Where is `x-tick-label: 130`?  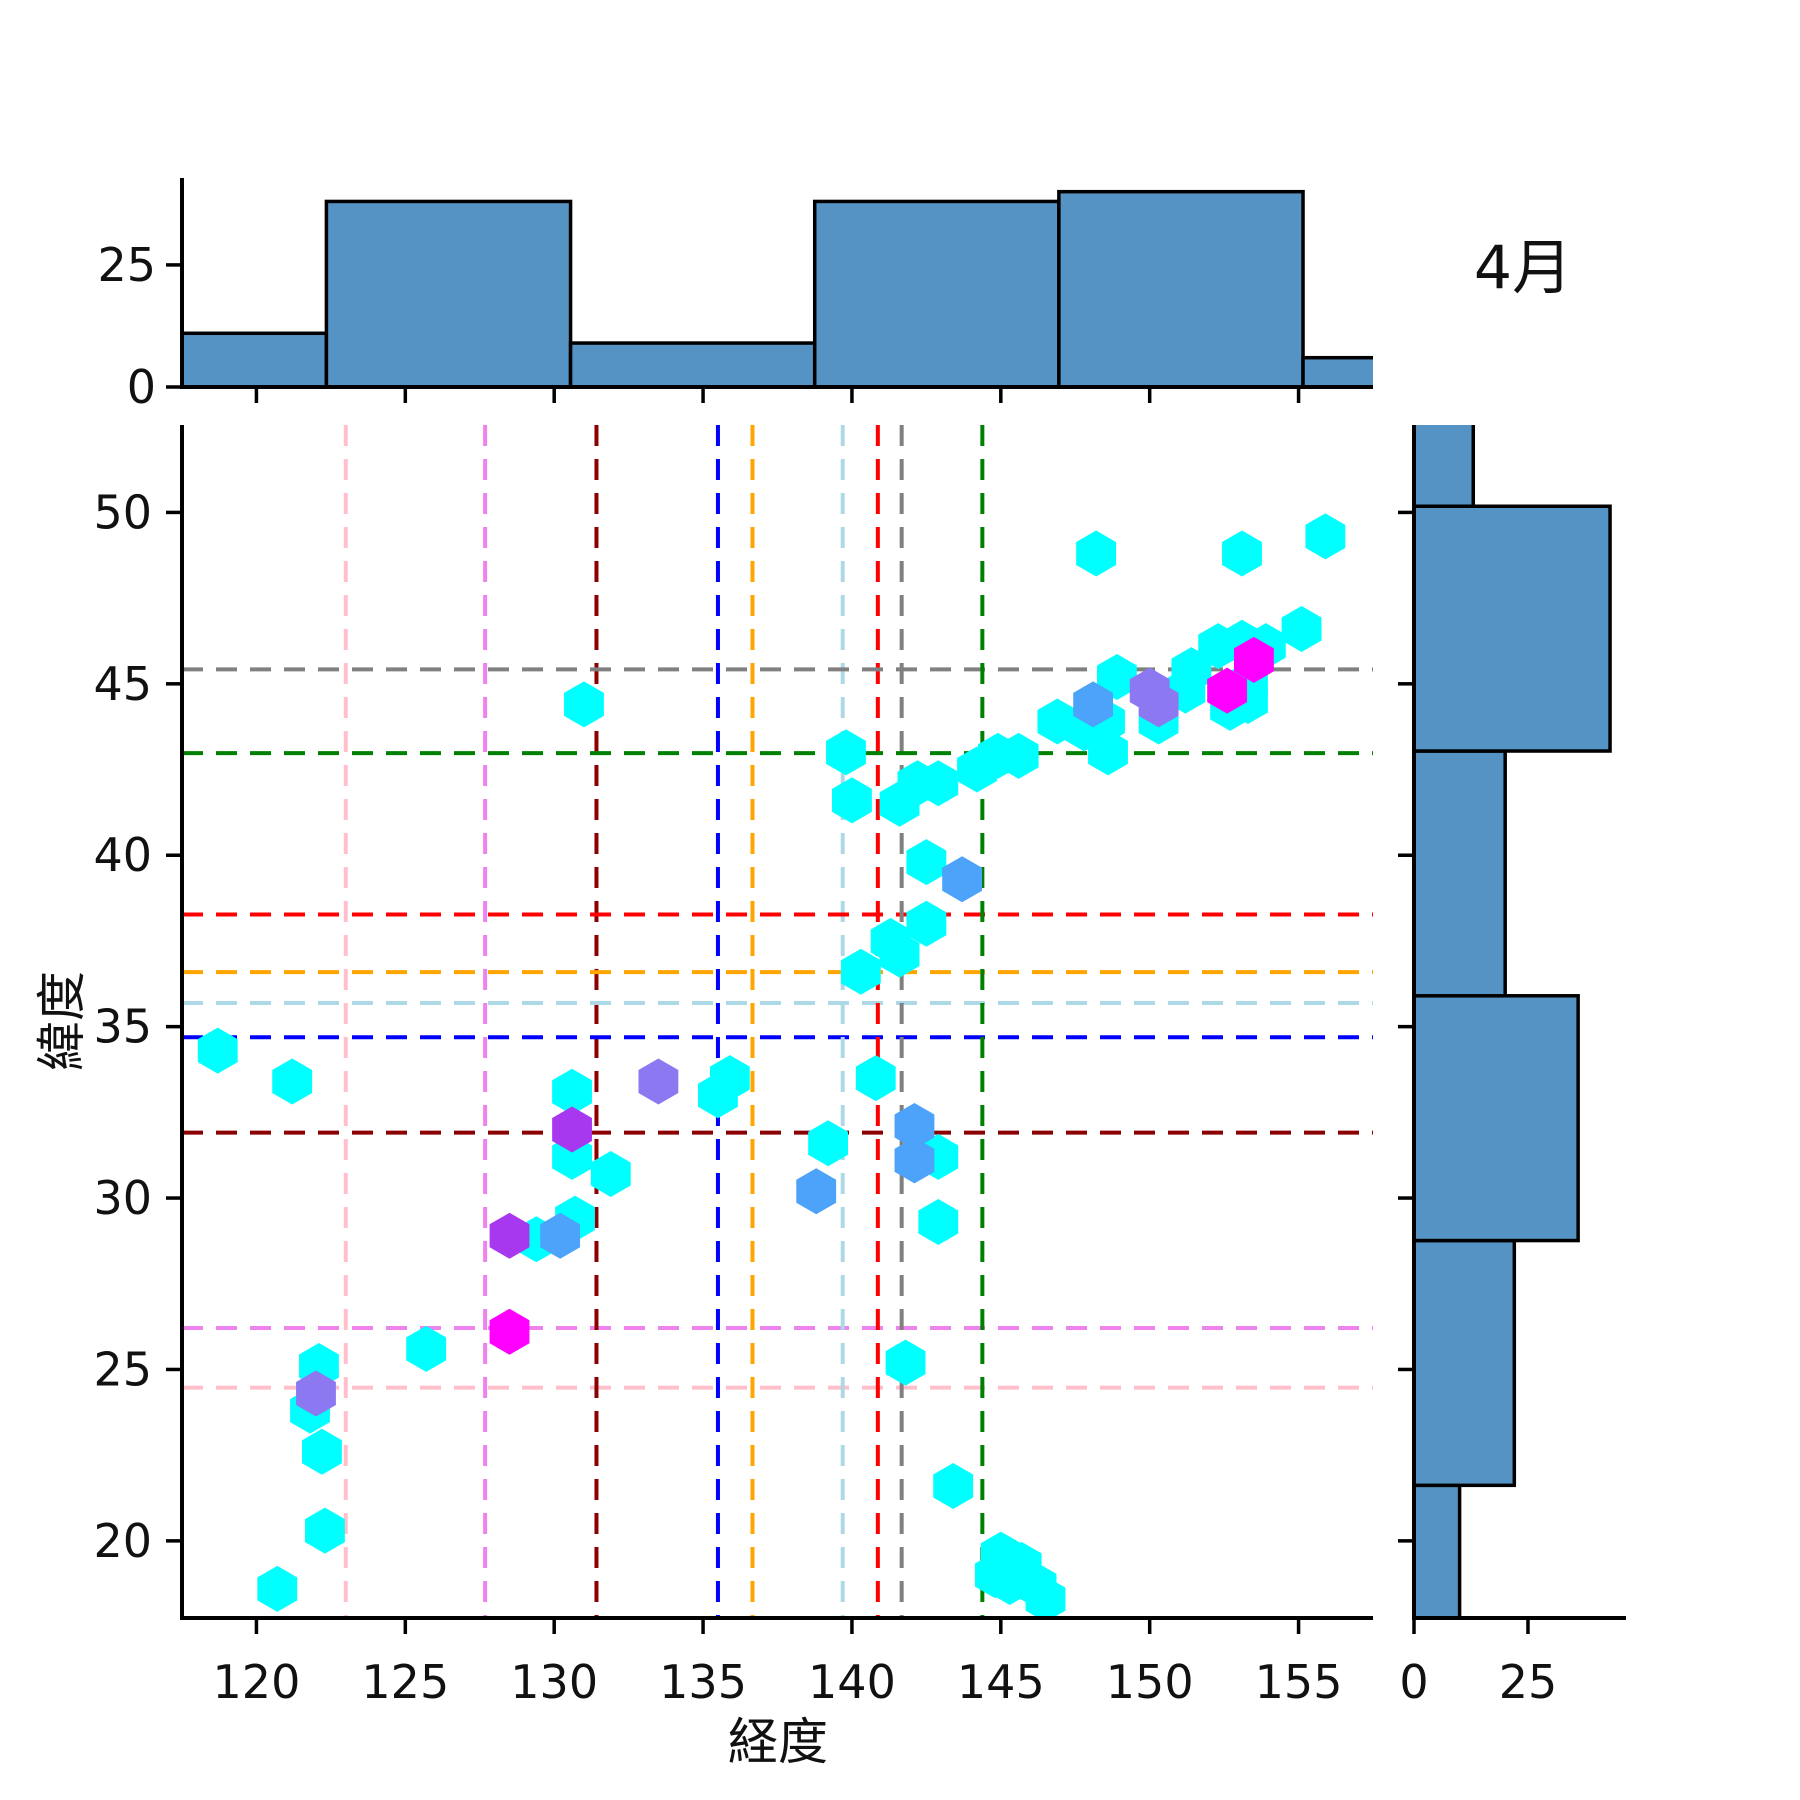
x-tick-label: 130 is located at coordinates (554, 1682).